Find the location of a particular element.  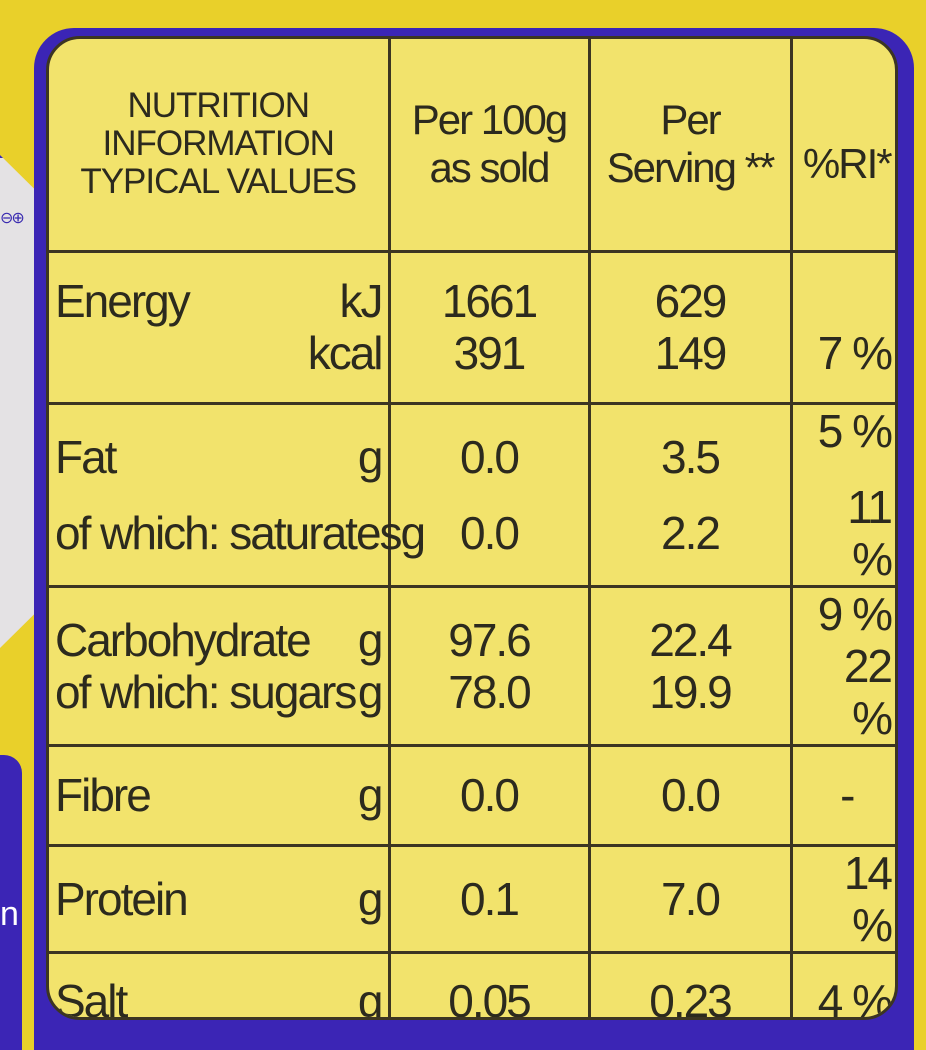

ri-cell: 9 % 22 % is located at coordinates (842, 665).